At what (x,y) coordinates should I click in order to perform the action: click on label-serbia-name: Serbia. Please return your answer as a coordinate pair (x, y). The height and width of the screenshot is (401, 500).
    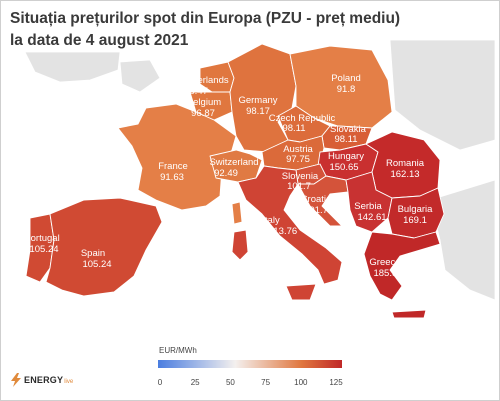
    Looking at the image, I should click on (368, 206).